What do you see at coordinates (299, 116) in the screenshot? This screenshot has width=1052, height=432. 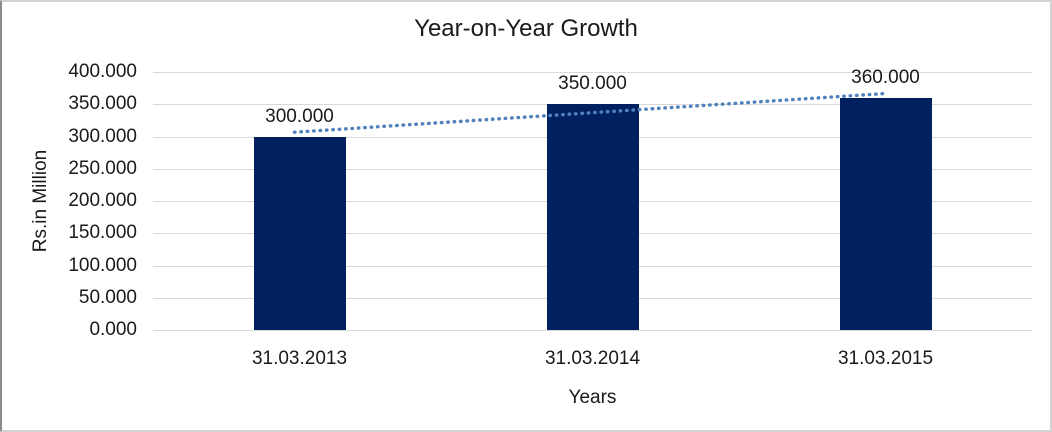 I see `bar-data-label: 300.000` at bounding box center [299, 116].